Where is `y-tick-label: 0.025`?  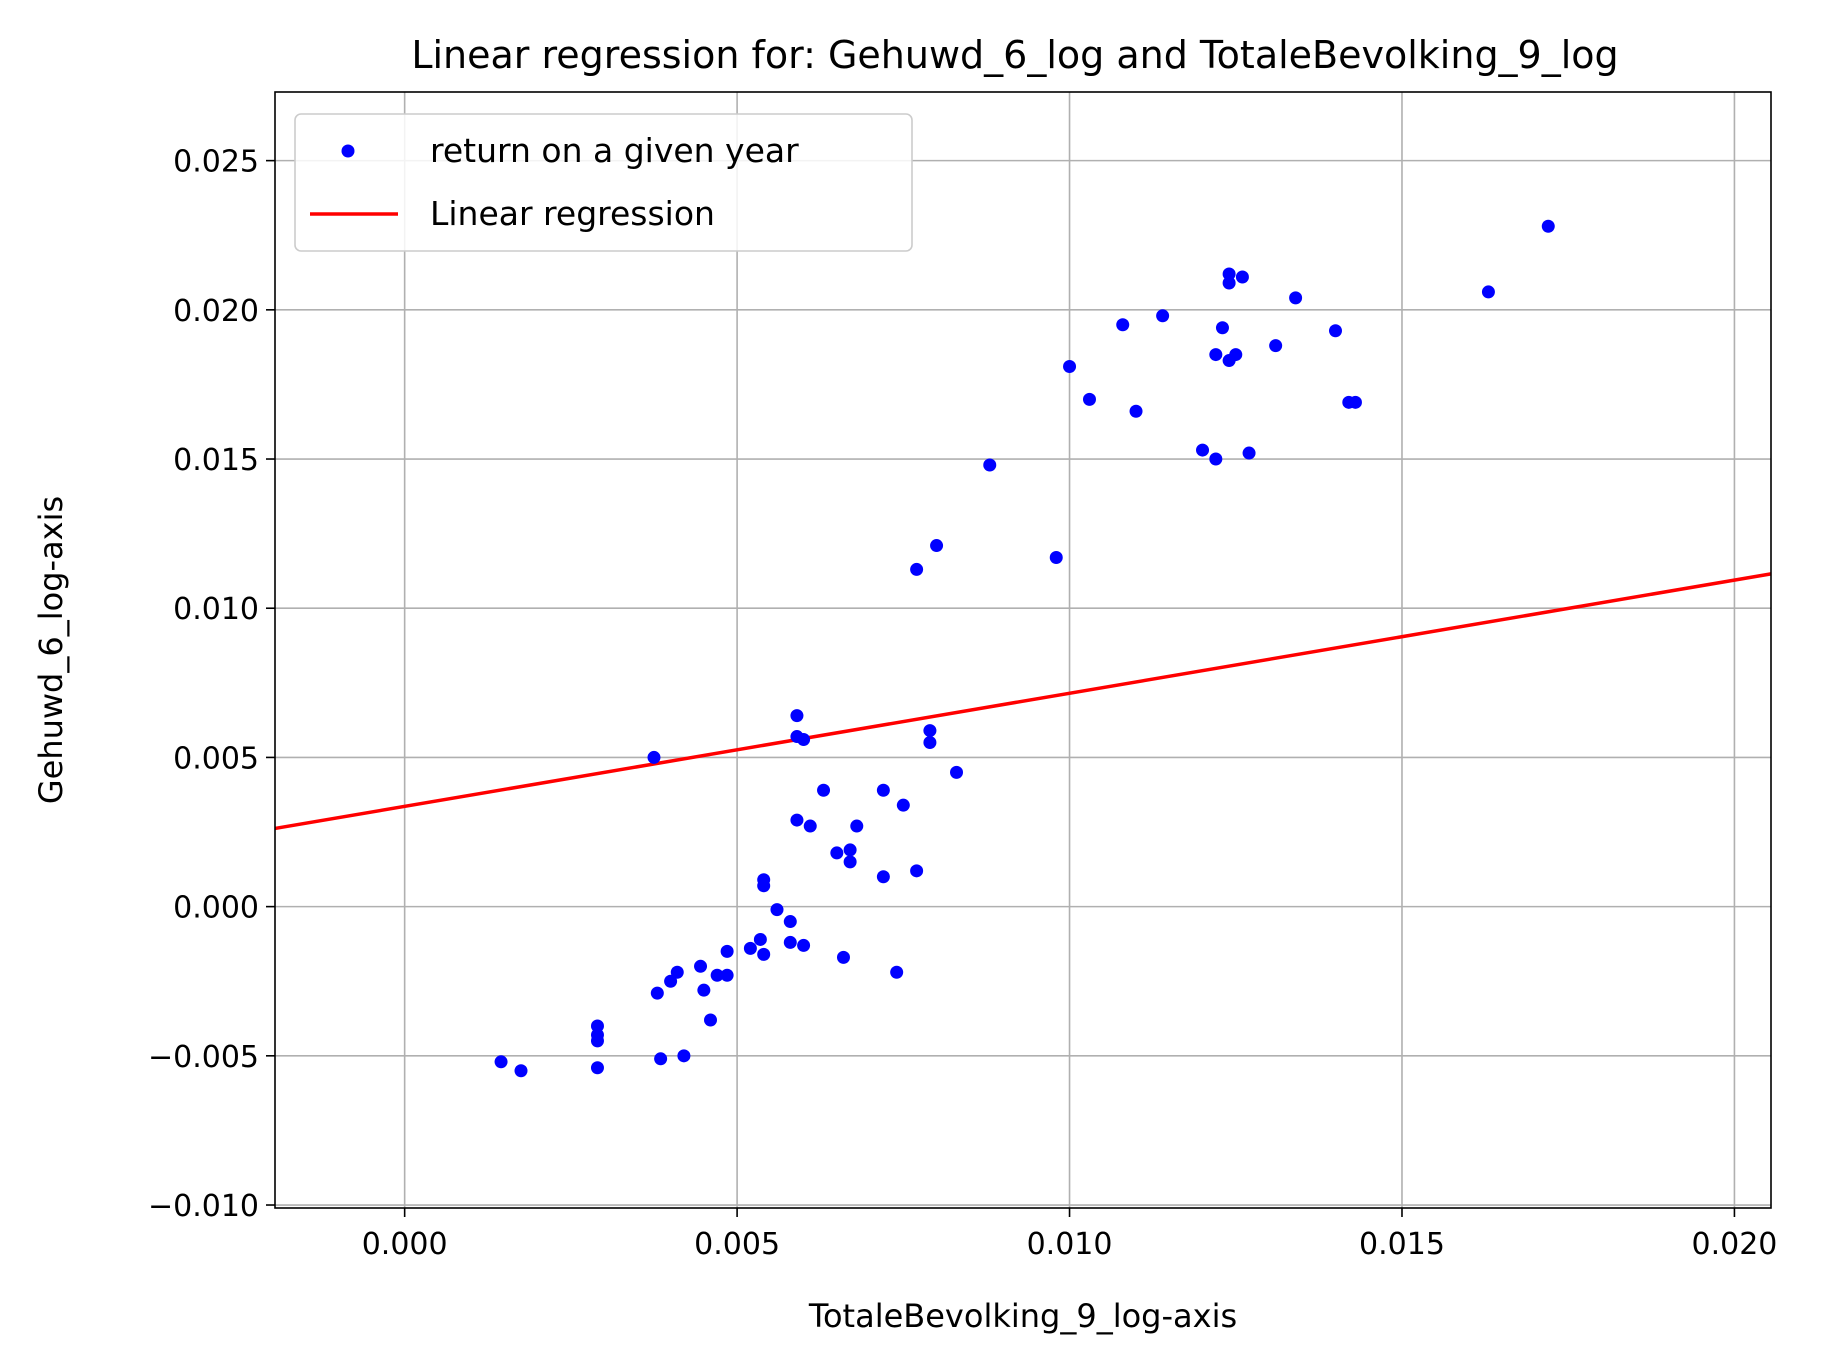 y-tick-label: 0.025 is located at coordinates (216, 162).